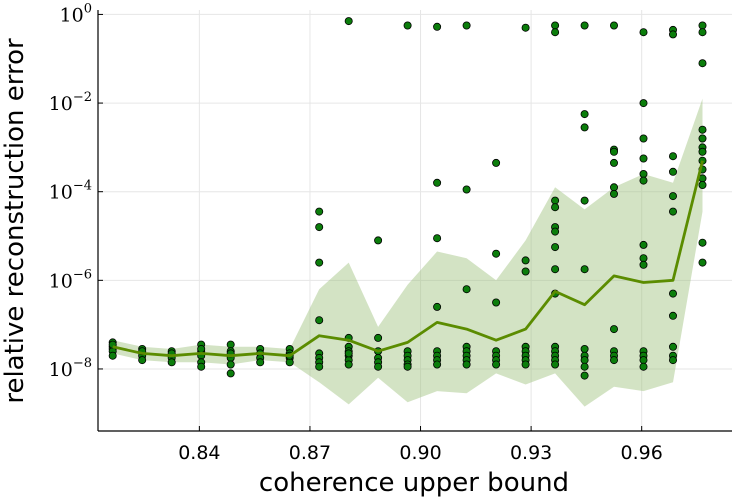  What do you see at coordinates (199, 453) in the screenshot?
I see `x-tick-label-0: 0.84` at bounding box center [199, 453].